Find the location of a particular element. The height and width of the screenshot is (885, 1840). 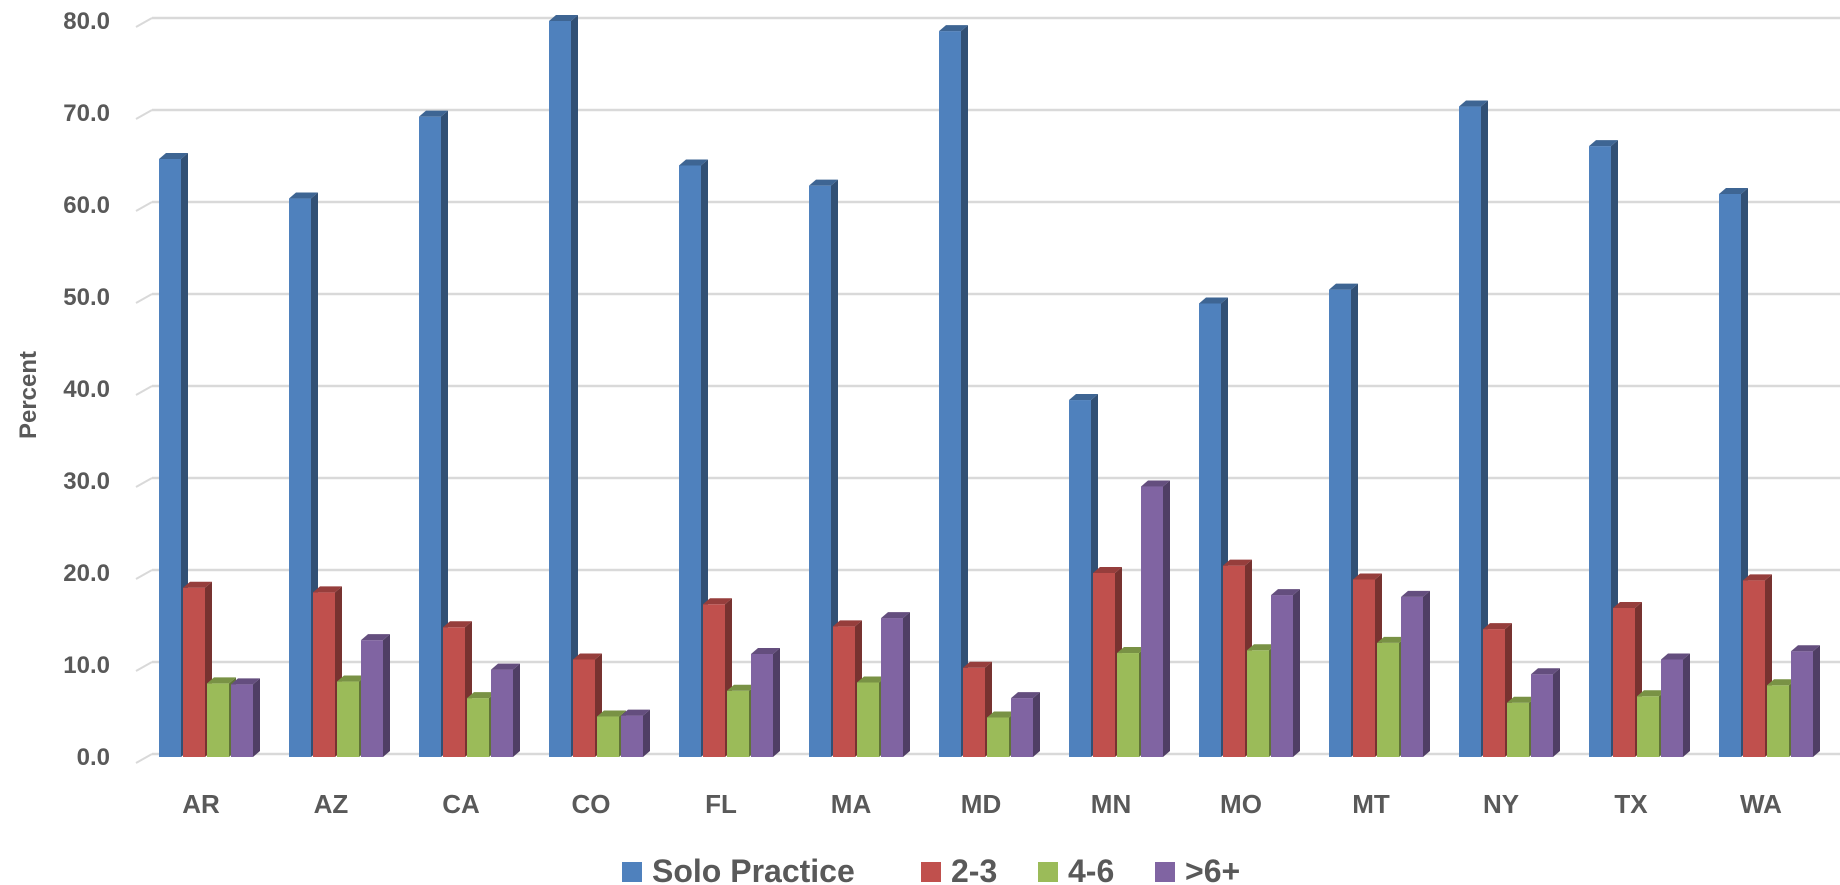

y-tick-label: 0.0 is located at coordinates (93, 757).